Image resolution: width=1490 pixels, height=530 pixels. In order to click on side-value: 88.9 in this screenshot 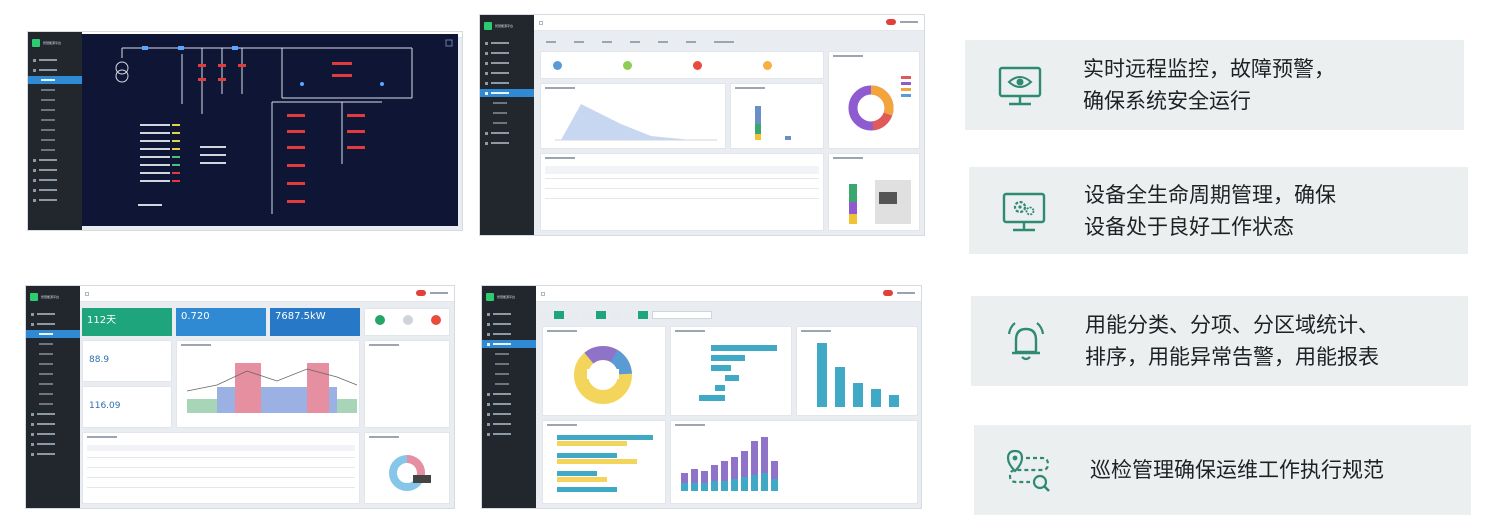, I will do `click(99, 360)`.